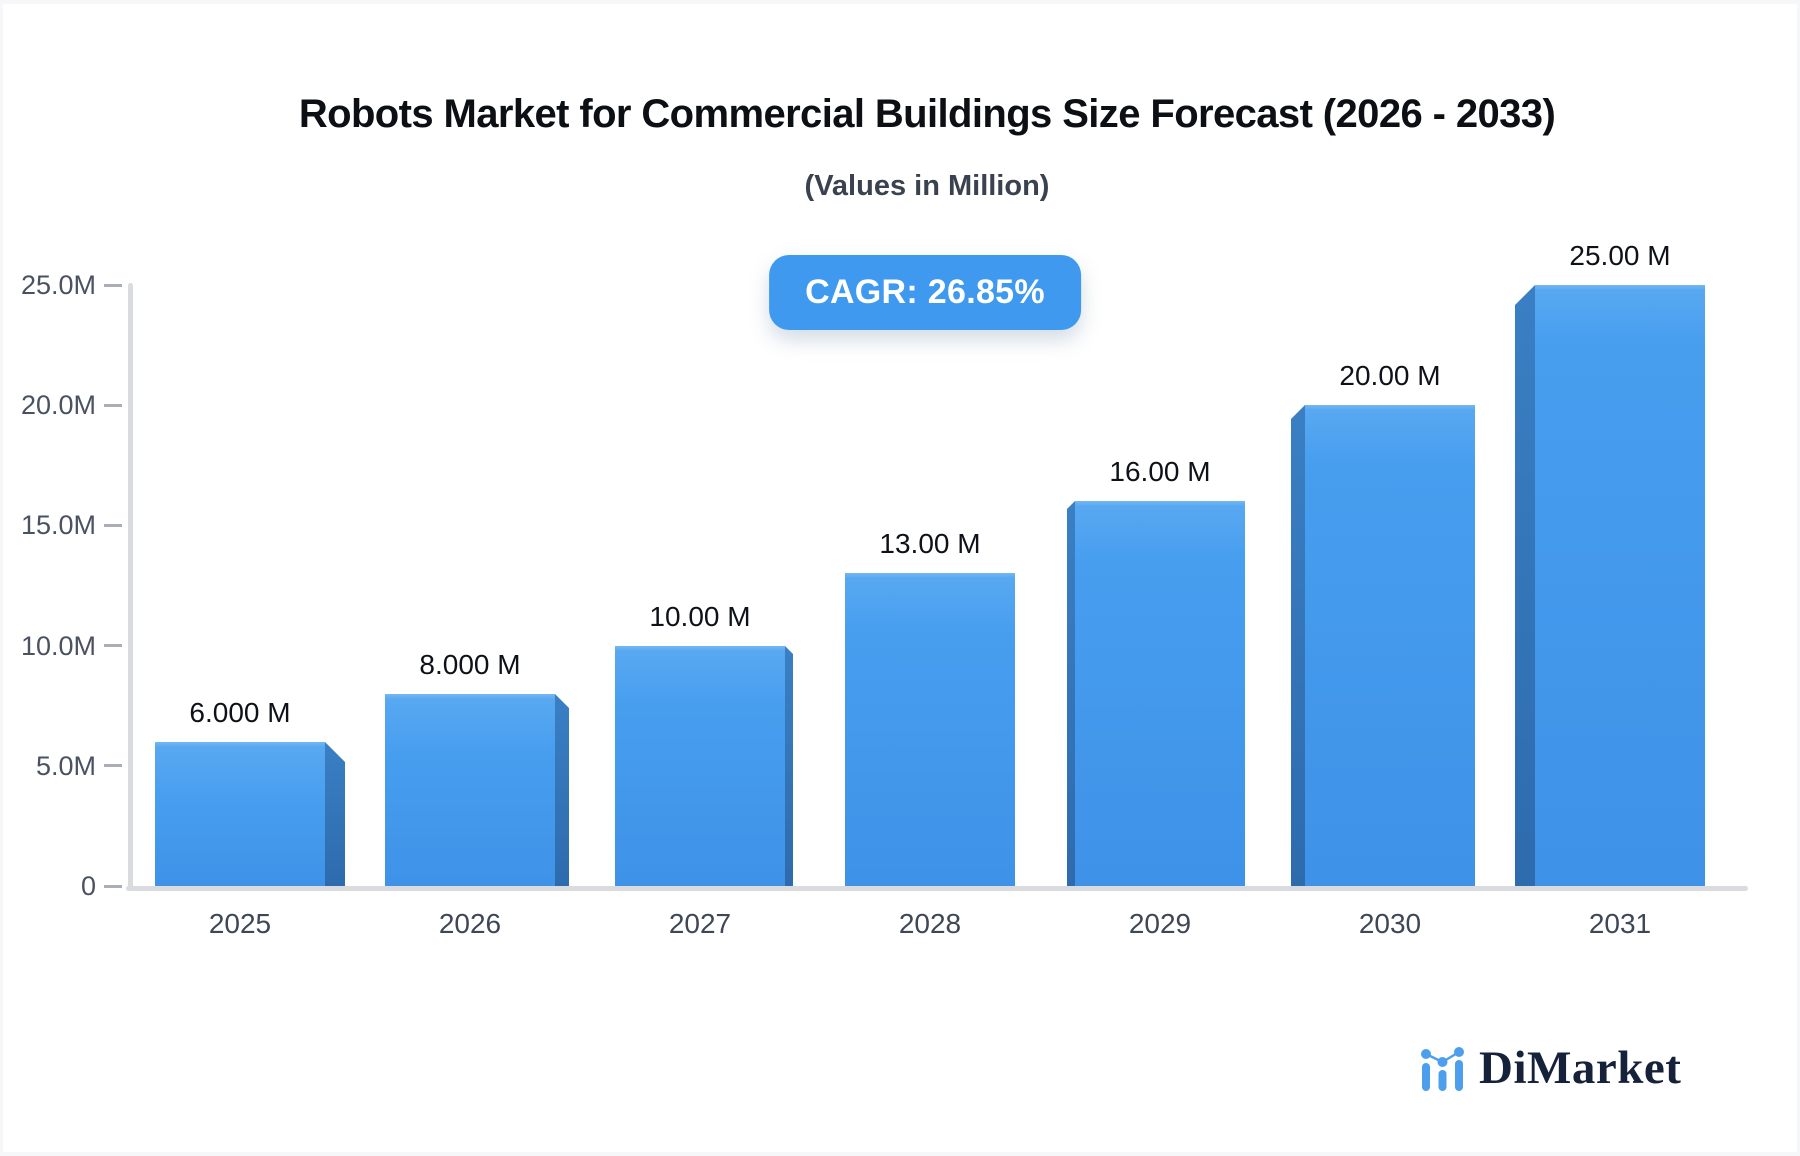 Image resolution: width=1800 pixels, height=1156 pixels. Describe the element at coordinates (1620, 255) in the screenshot. I see `bar-value-label: 25.00 M` at that location.